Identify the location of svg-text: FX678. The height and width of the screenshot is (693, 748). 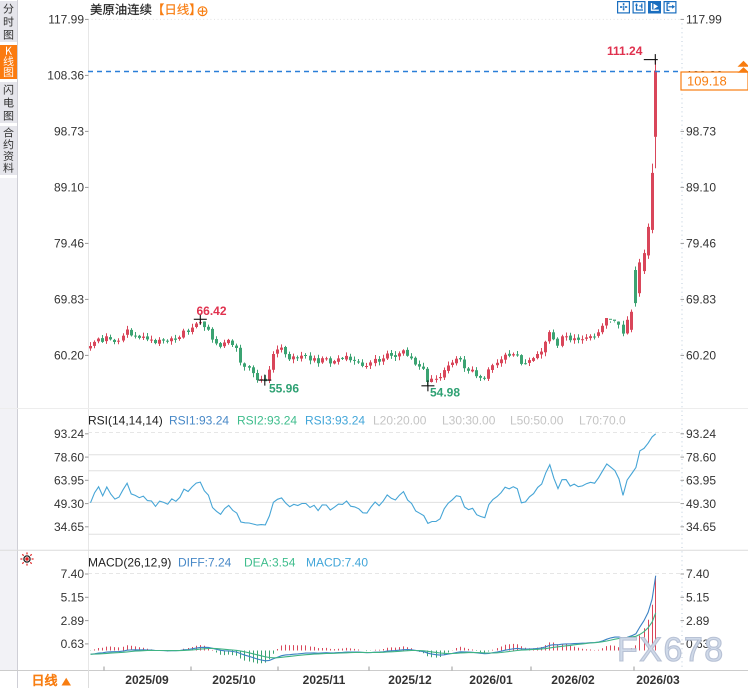
(671, 650).